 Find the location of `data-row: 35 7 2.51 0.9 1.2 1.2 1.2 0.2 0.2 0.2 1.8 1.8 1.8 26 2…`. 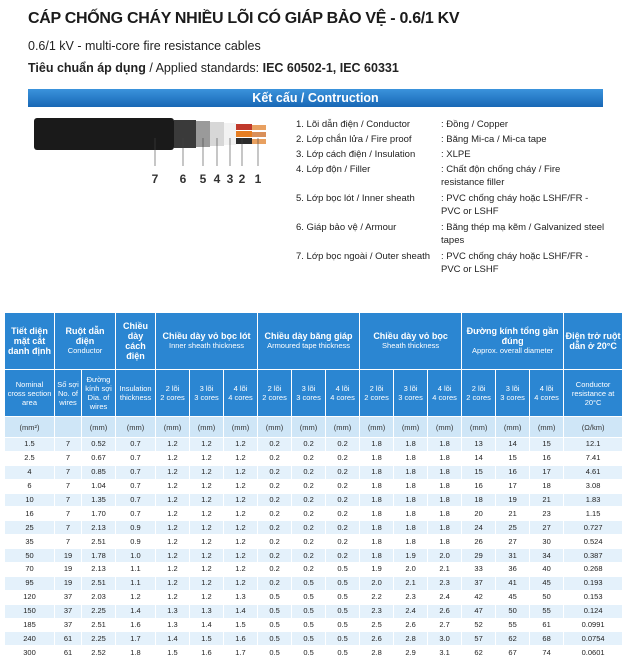

data-row: 35 7 2.51 0.9 1.2 1.2 1.2 0.2 0.2 0.2 1.8 1.8 1.8 26 2… is located at coordinates (314, 542).